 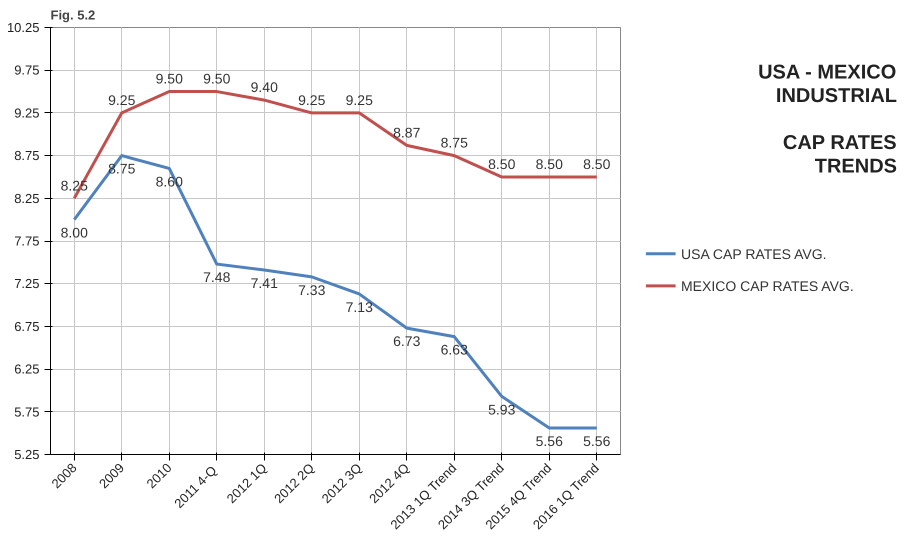 What do you see at coordinates (23, 27) in the screenshot?
I see `y-tick-label: 10.25` at bounding box center [23, 27].